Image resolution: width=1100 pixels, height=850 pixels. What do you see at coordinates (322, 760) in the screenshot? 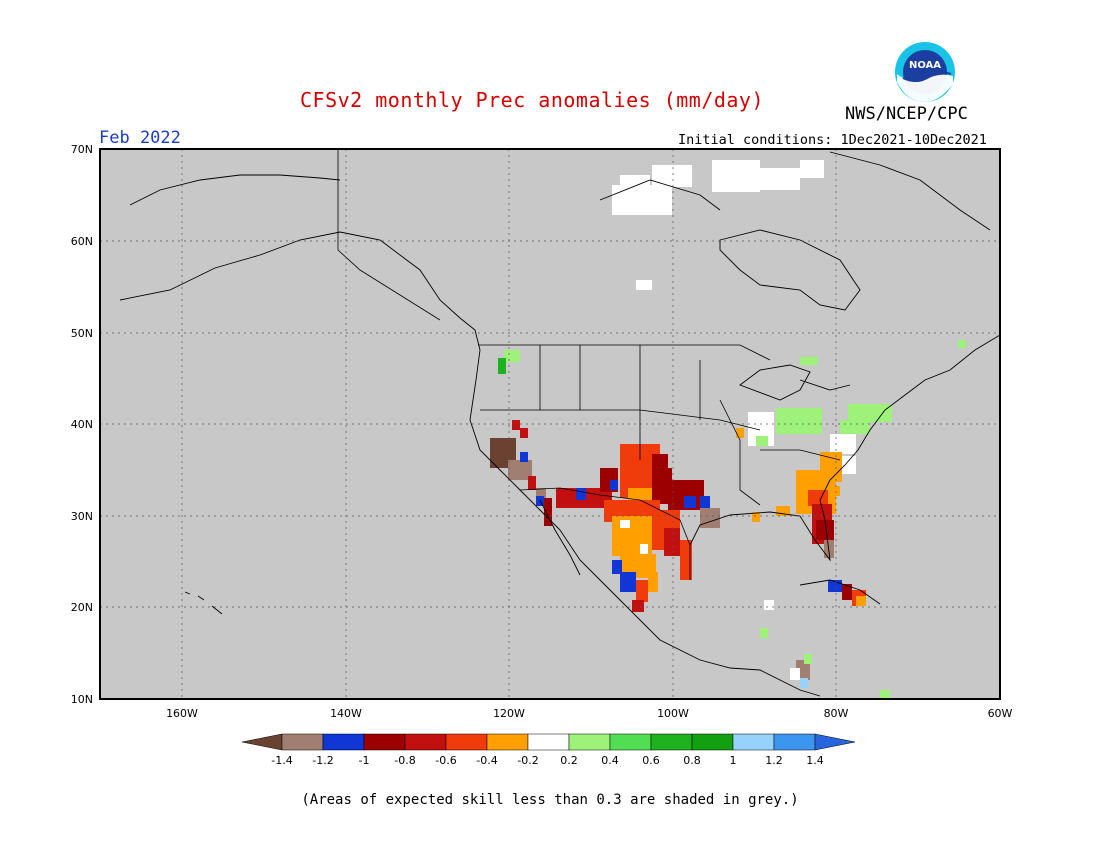
I see `colorbar-tick-label: -1.2` at bounding box center [322, 760].